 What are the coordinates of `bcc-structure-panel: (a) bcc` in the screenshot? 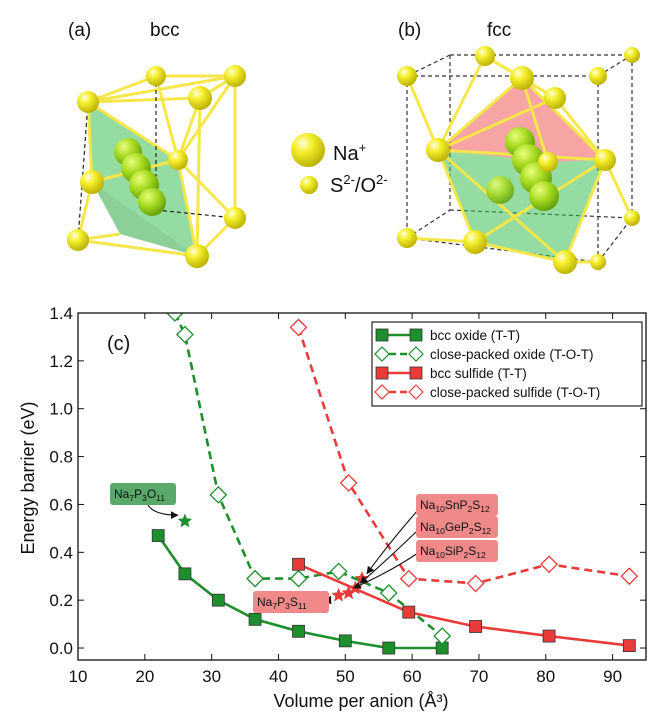 It's located at (156, 144).